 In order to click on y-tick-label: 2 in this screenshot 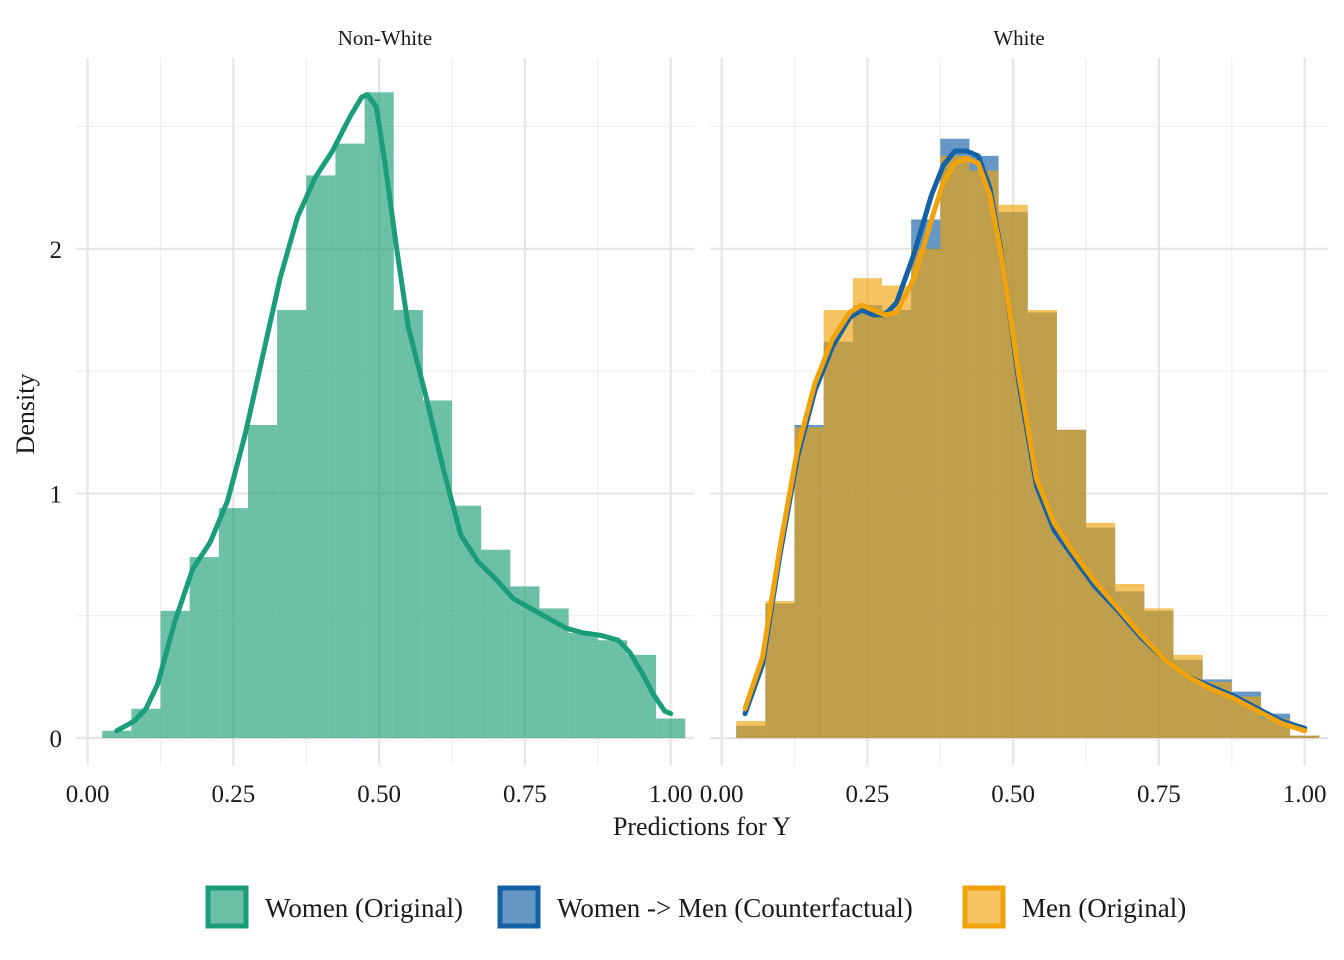, I will do `click(56, 250)`.